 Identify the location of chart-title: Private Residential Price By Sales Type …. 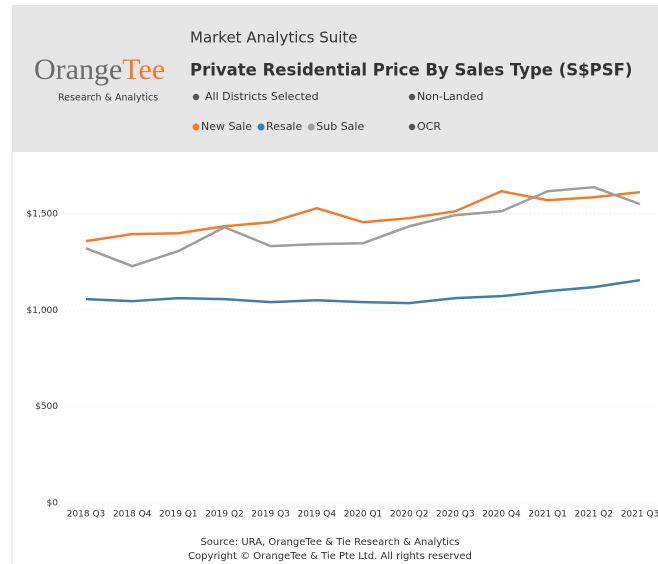
(411, 70).